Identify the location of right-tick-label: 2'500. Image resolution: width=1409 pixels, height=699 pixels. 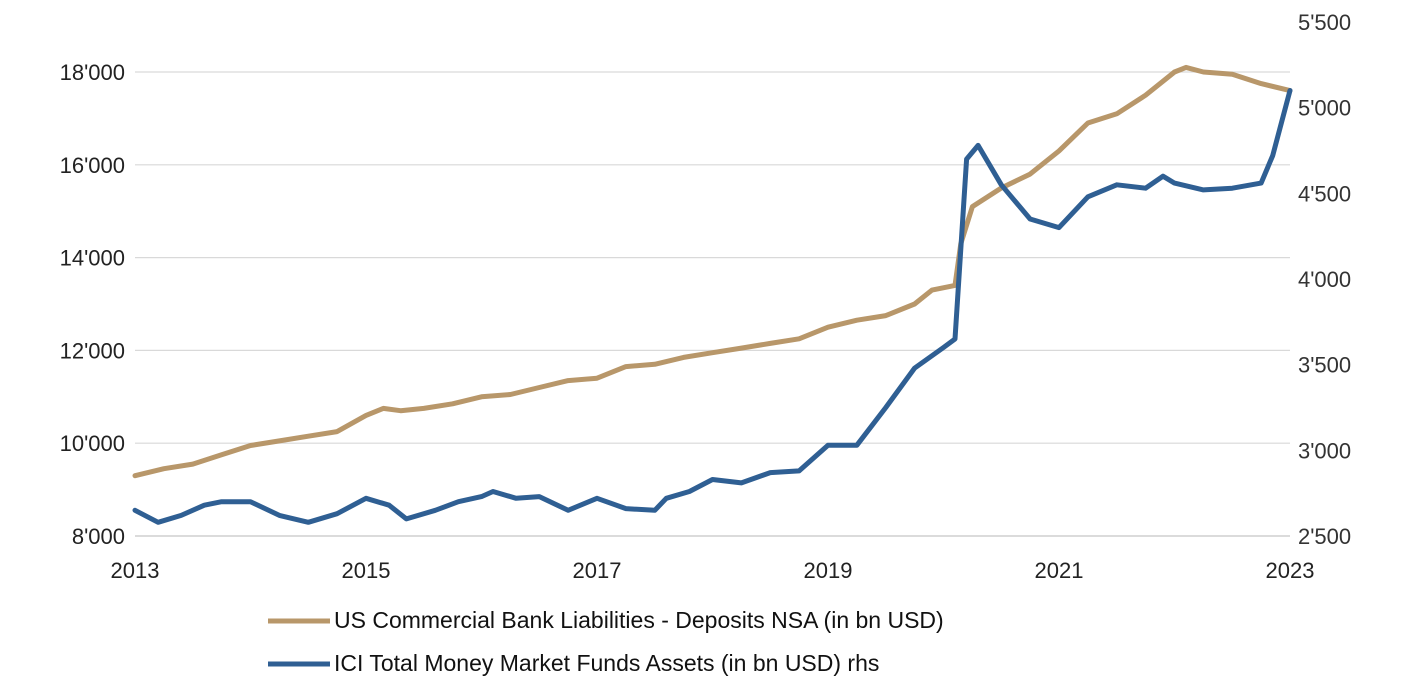
(1324, 536).